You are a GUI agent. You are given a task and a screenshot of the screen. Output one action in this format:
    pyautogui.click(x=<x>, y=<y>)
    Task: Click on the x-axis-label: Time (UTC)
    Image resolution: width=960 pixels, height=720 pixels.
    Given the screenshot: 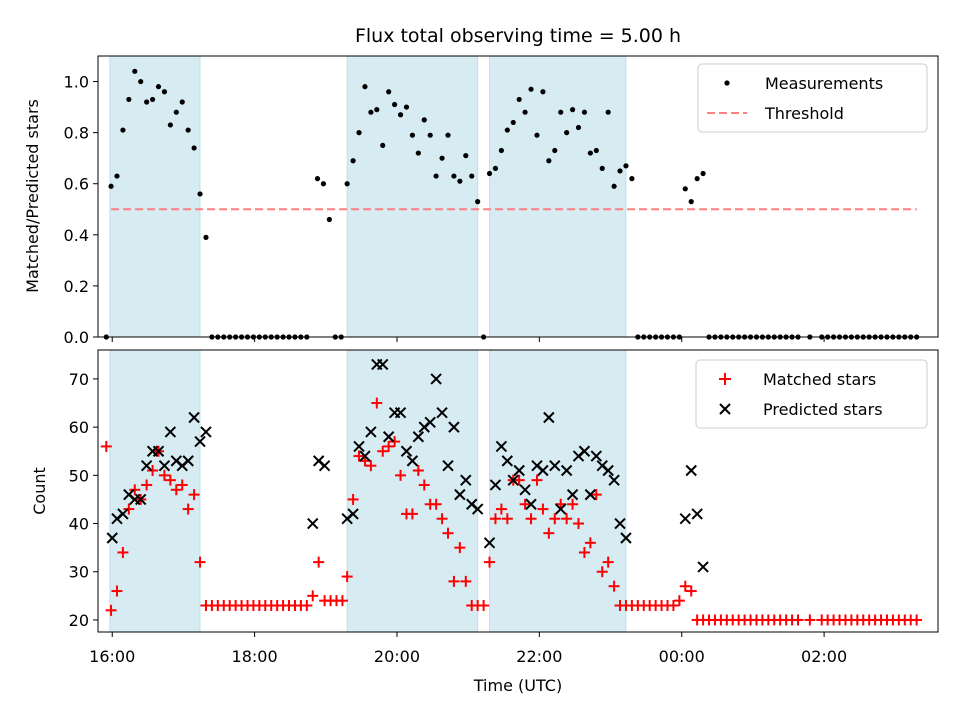 What is the action you would take?
    pyautogui.click(x=517, y=685)
    